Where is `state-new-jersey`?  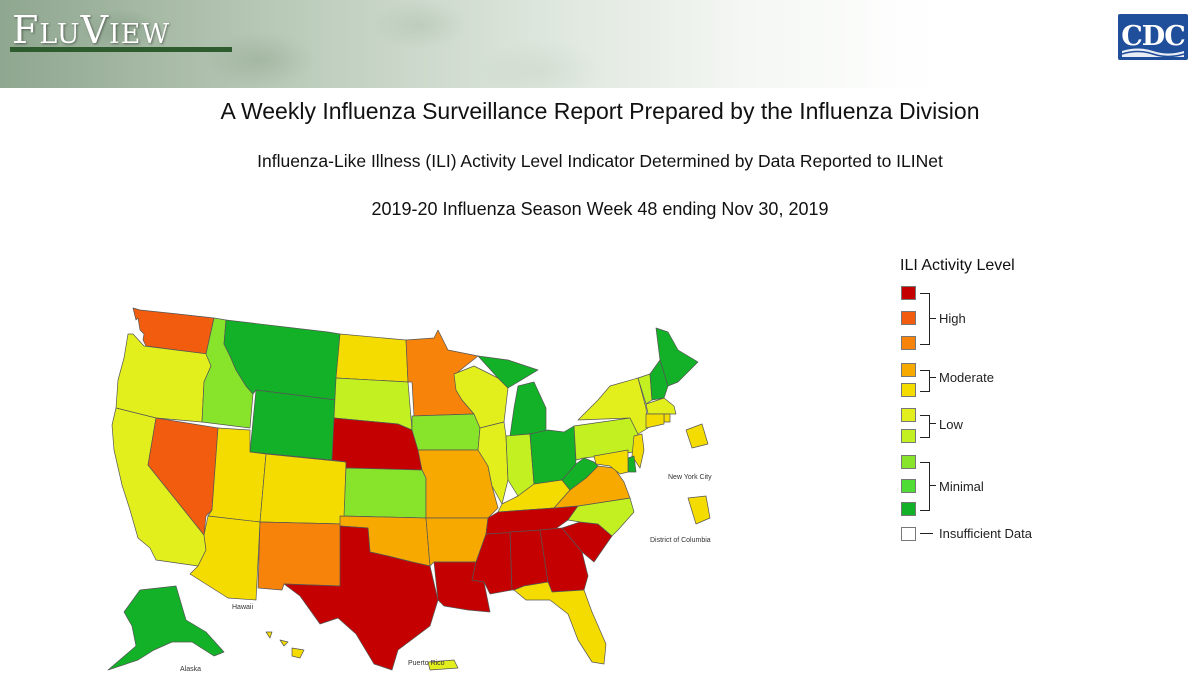 state-new-jersey is located at coordinates (638, 451).